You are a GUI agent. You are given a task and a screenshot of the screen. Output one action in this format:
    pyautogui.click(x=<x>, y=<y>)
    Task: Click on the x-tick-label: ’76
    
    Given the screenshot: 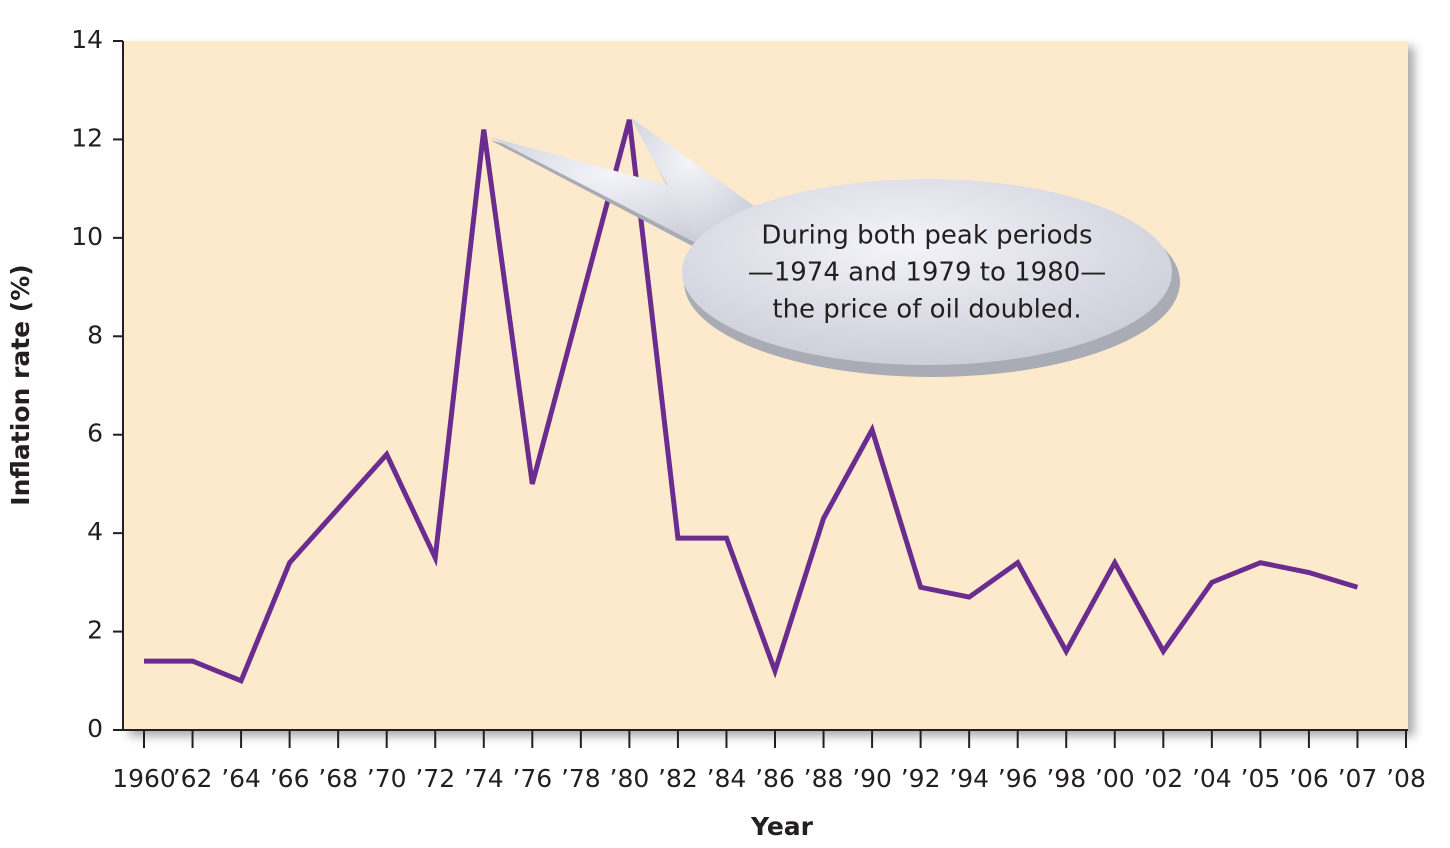 What is the action you would take?
    pyautogui.click(x=532, y=778)
    